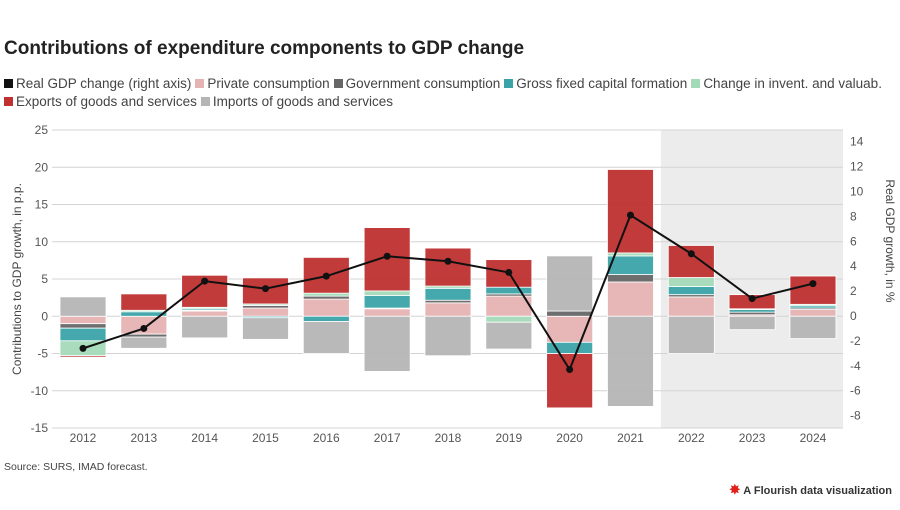  Describe the element at coordinates (42, 130) in the screenshot. I see `y-tick-label: 25` at that location.